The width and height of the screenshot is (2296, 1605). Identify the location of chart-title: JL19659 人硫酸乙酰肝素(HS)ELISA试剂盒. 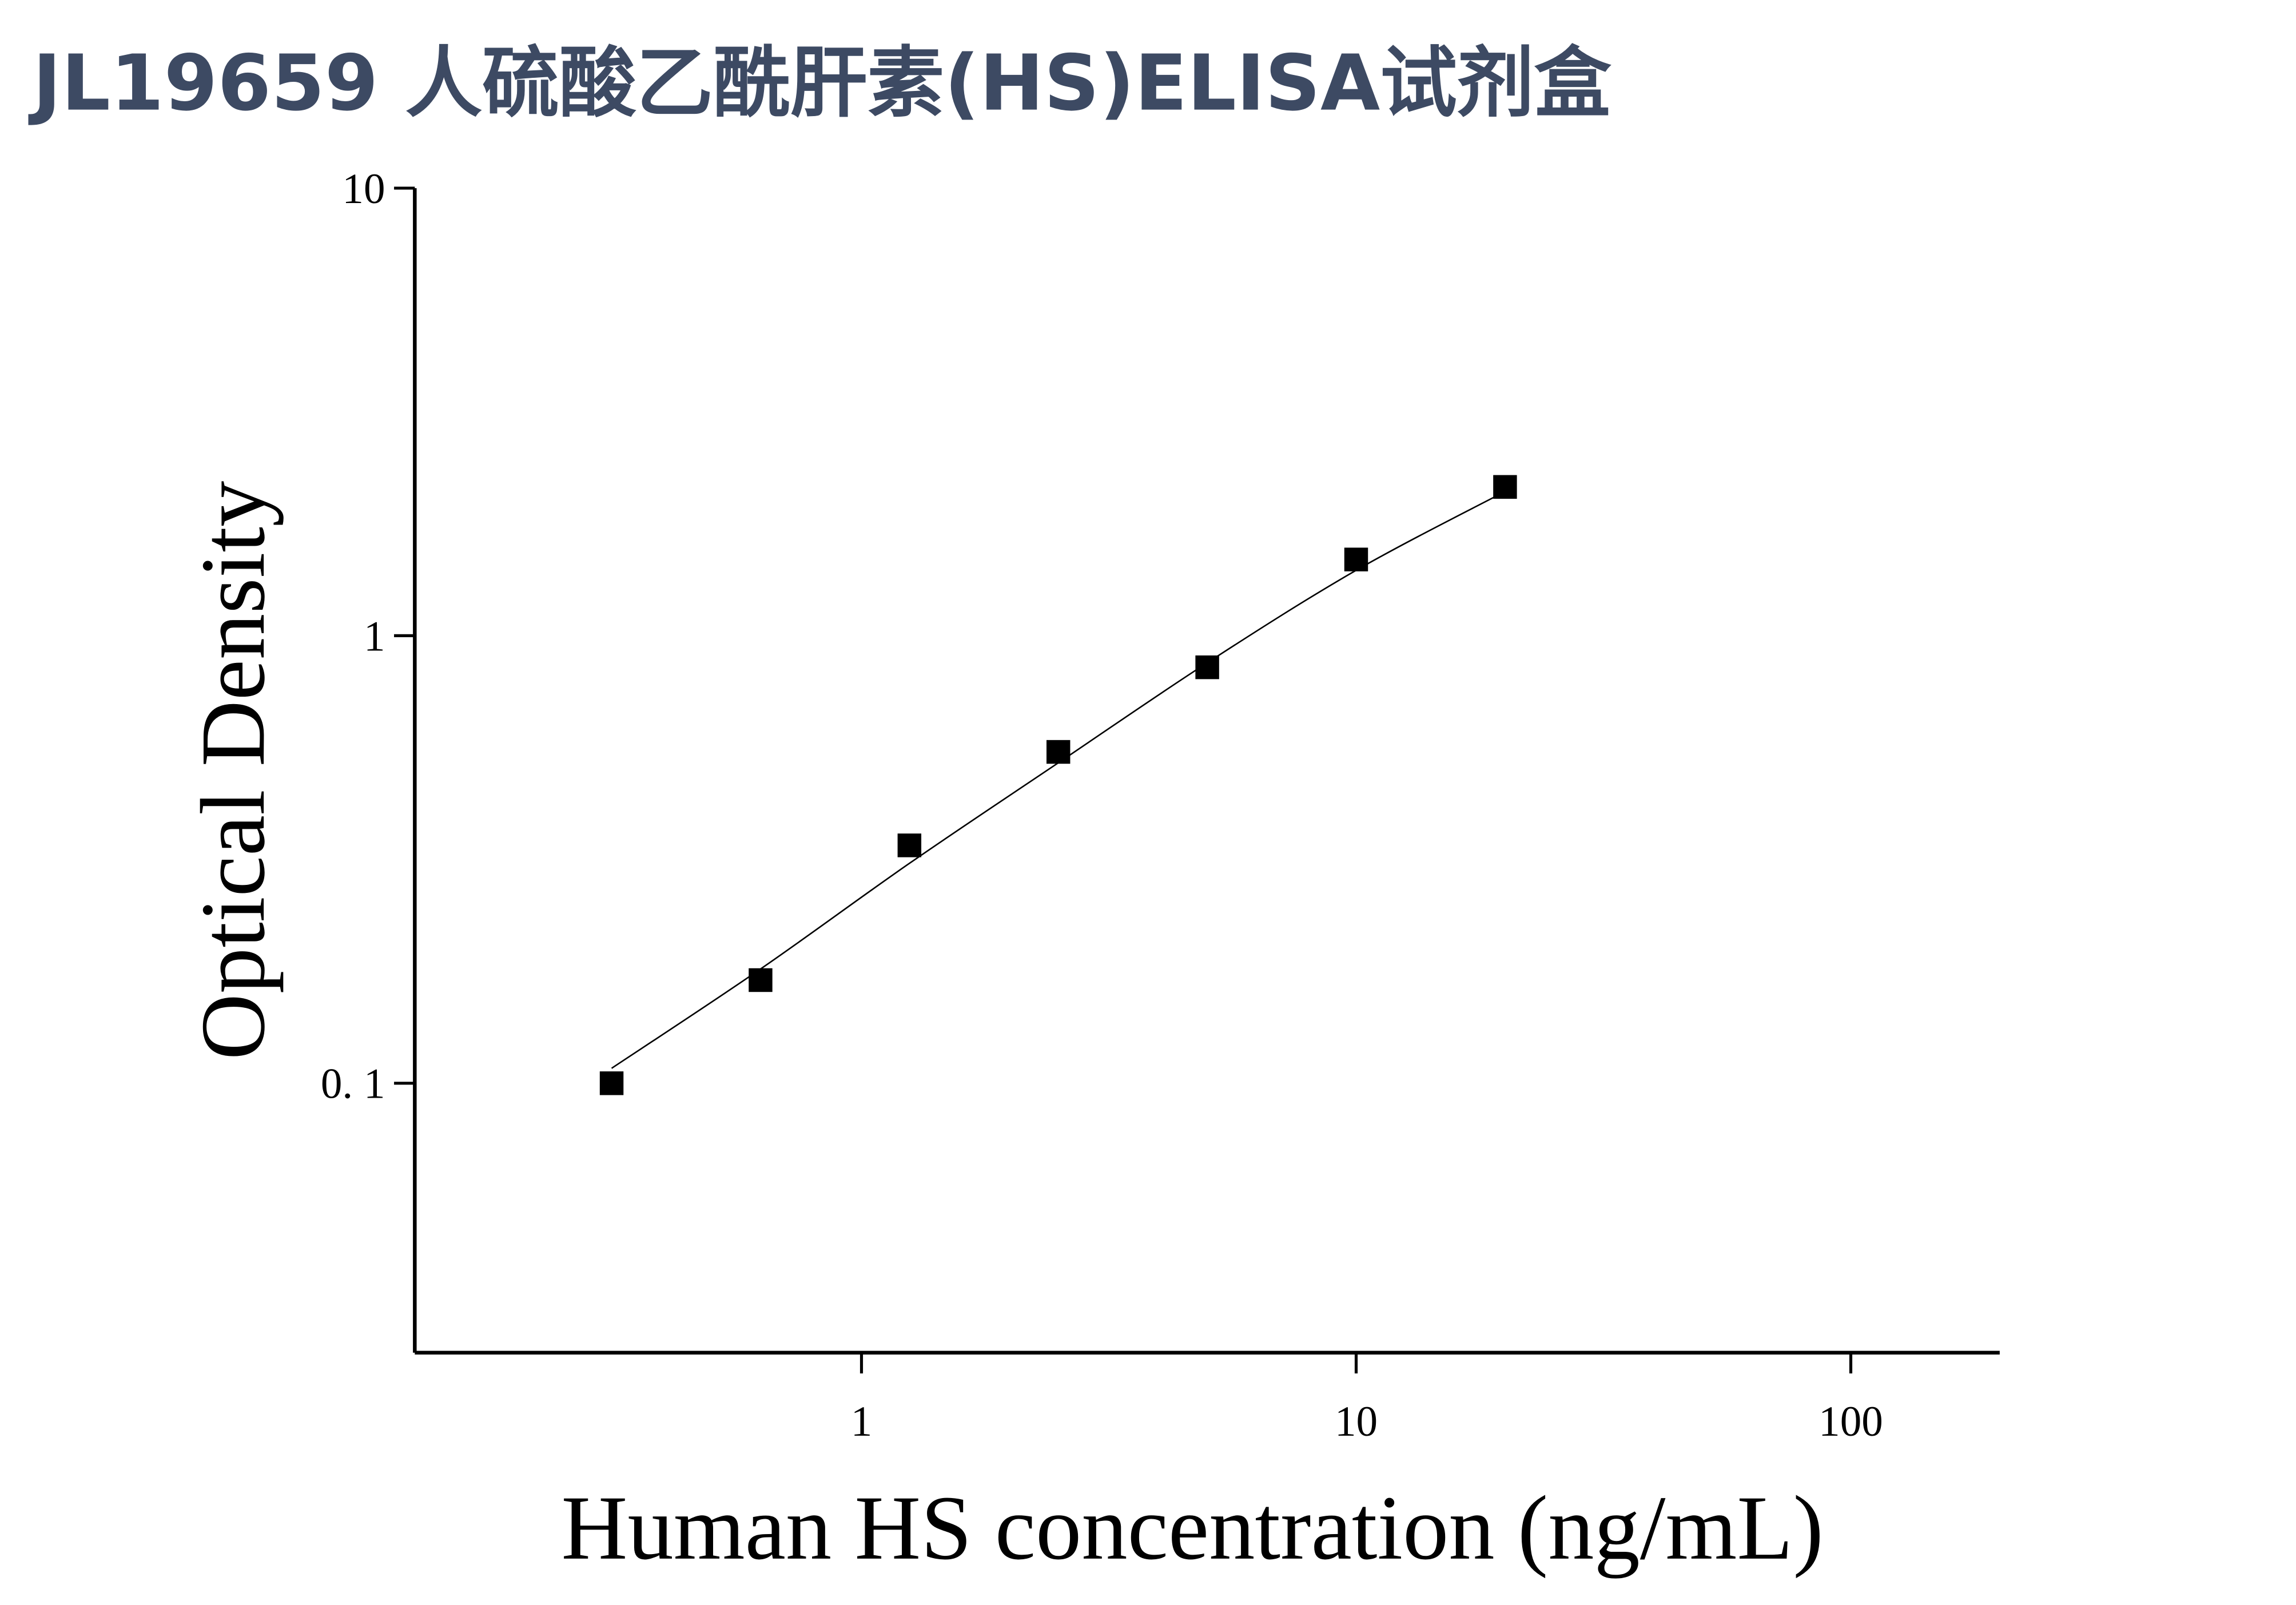
(820, 83).